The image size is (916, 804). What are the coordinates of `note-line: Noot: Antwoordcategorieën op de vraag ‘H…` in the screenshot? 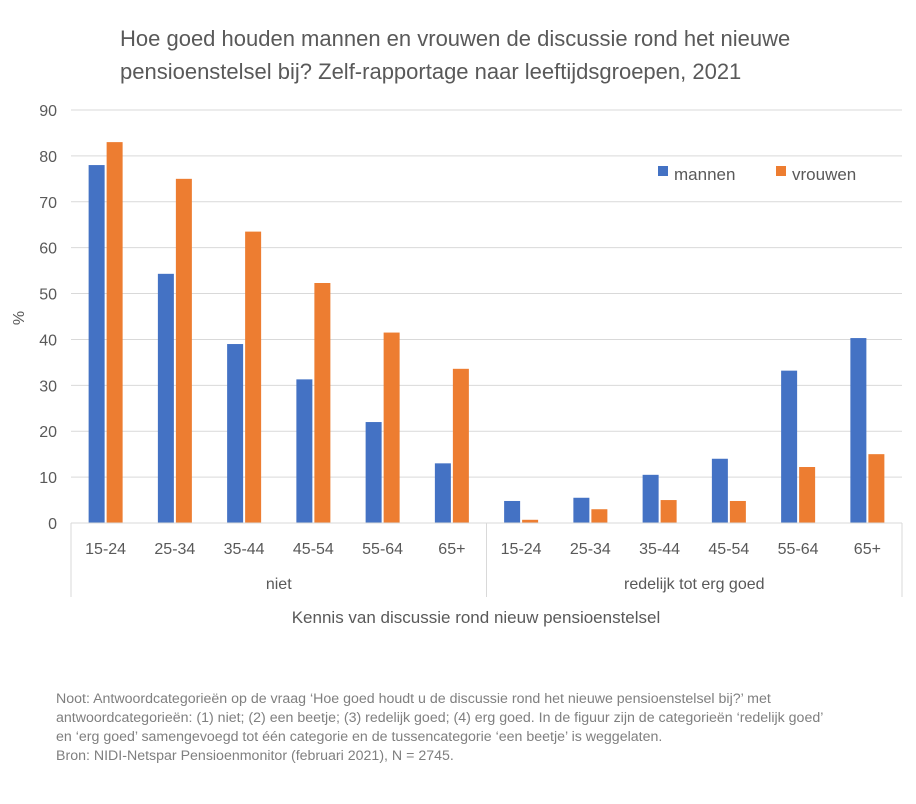 It's located at (413, 699).